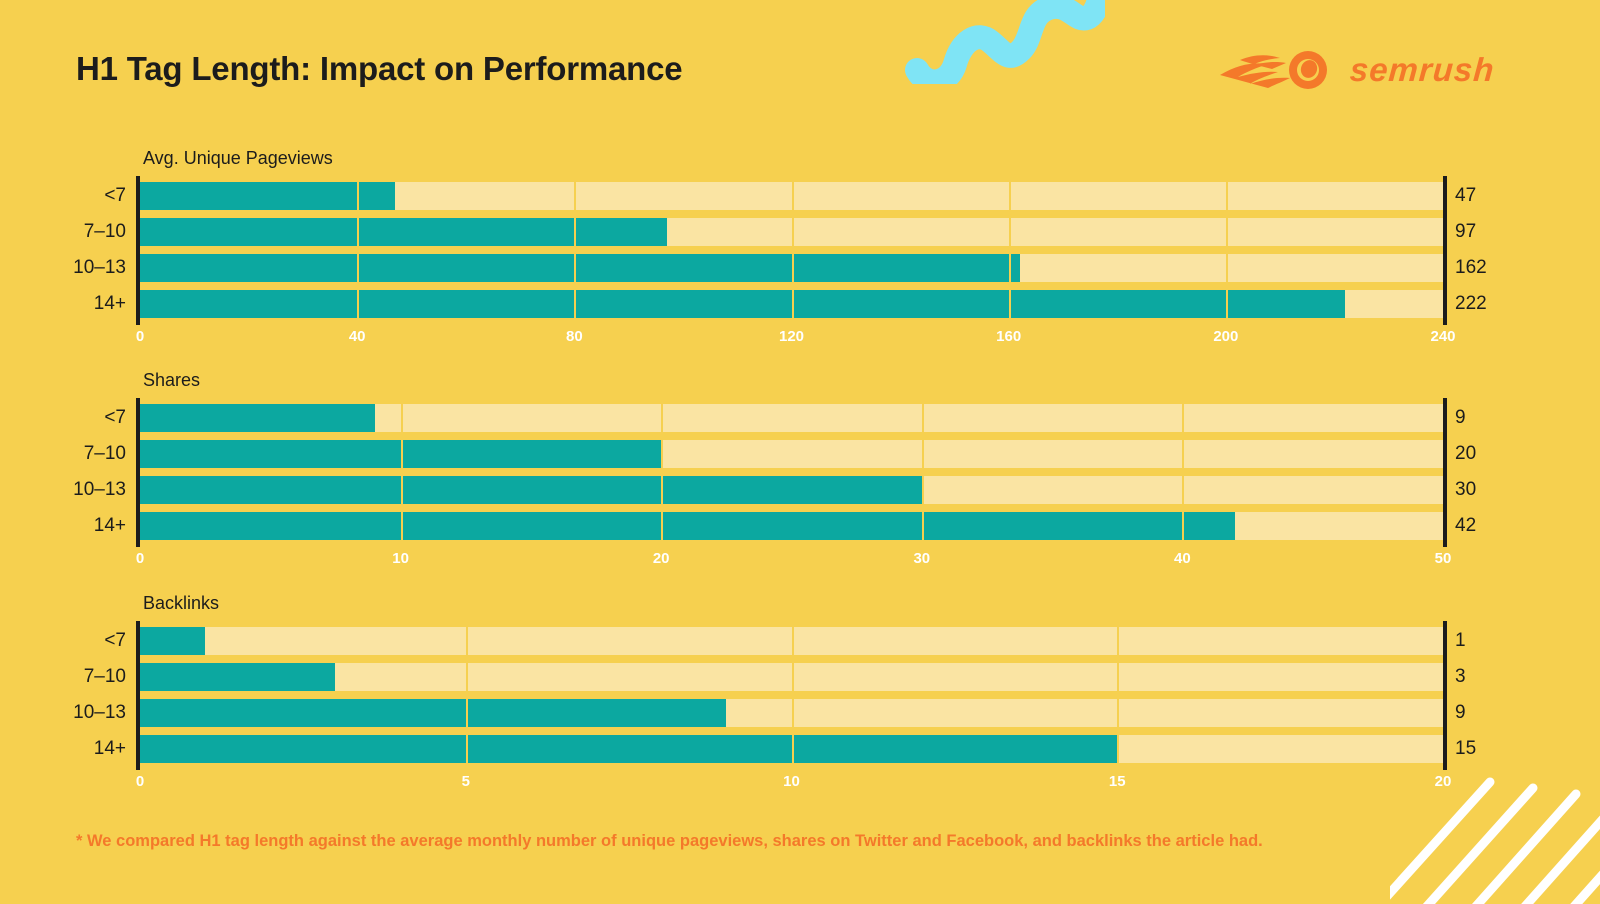 This screenshot has height=904, width=1600. I want to click on x-tick-label: 240, so click(1443, 336).